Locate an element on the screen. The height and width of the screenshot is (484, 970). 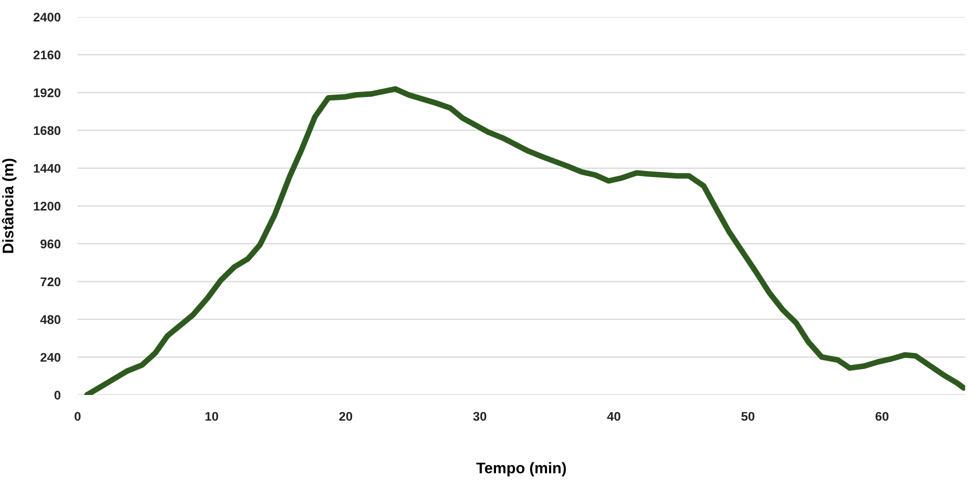
y-tick-label: 1920 is located at coordinates (47, 93).